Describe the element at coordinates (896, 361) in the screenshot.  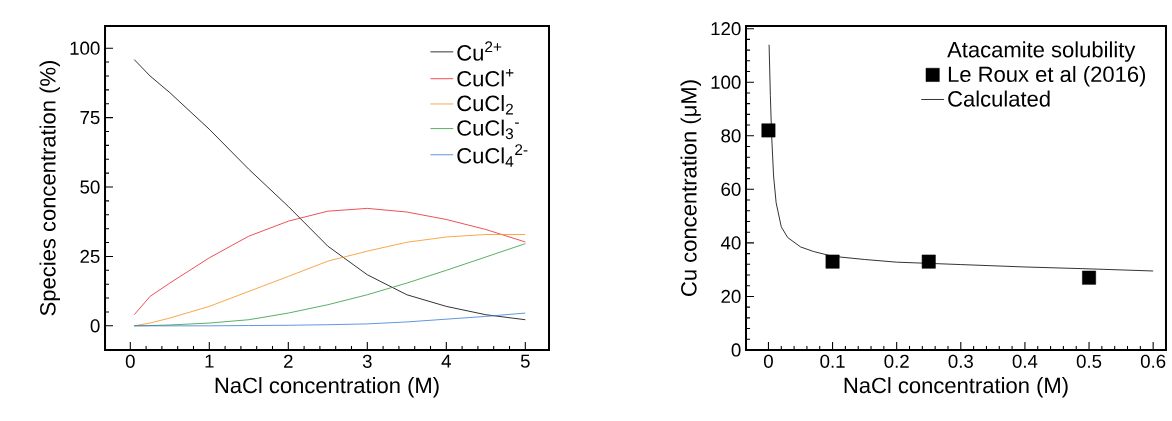
I see `x-tick-label: 0.2` at that location.